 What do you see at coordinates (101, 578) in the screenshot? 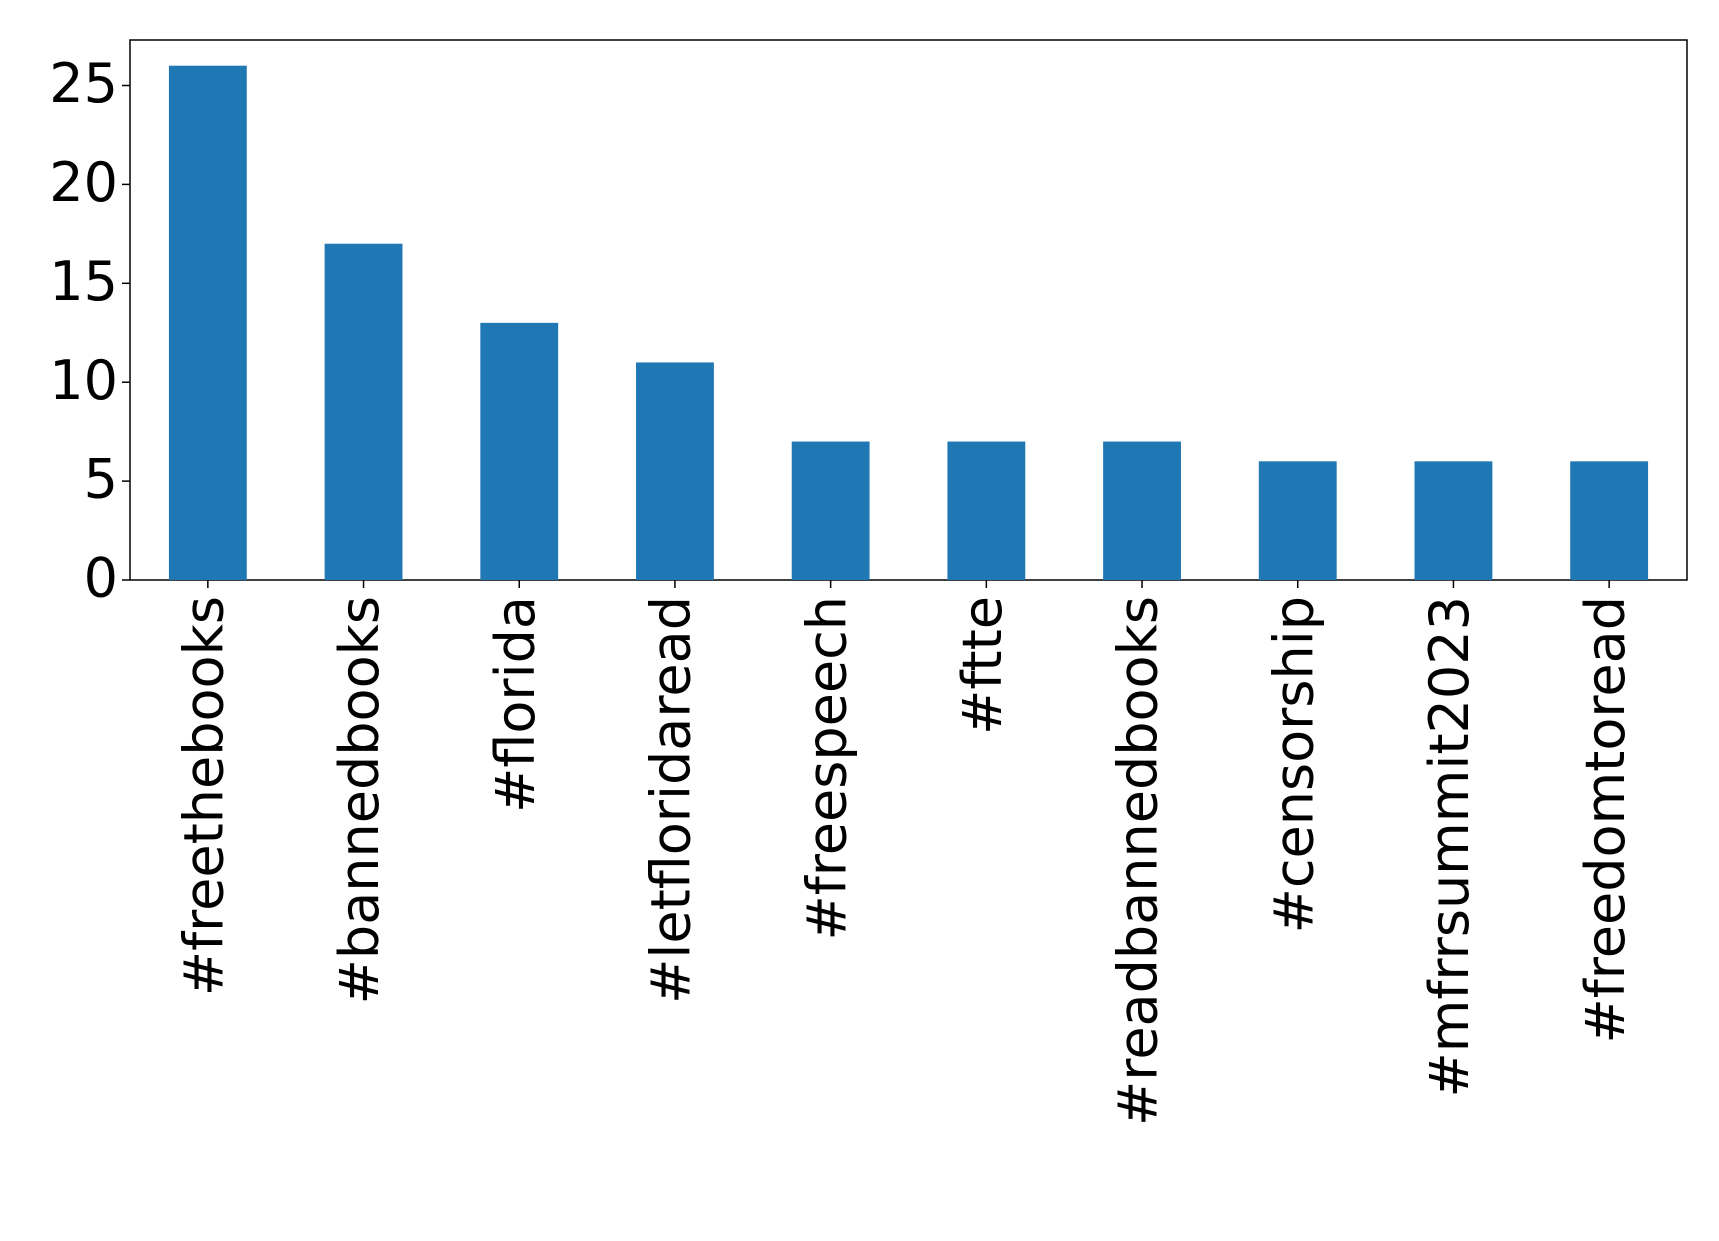
I see `y-tick-label: 0` at bounding box center [101, 578].